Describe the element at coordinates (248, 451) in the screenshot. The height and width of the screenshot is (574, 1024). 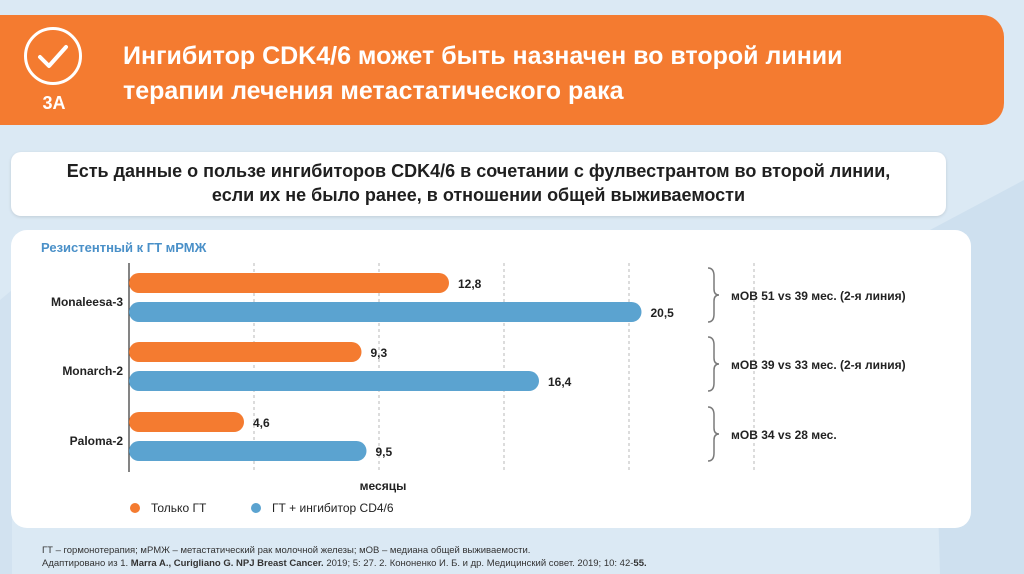
I see `bar-paloma-2-gt-cdk` at that location.